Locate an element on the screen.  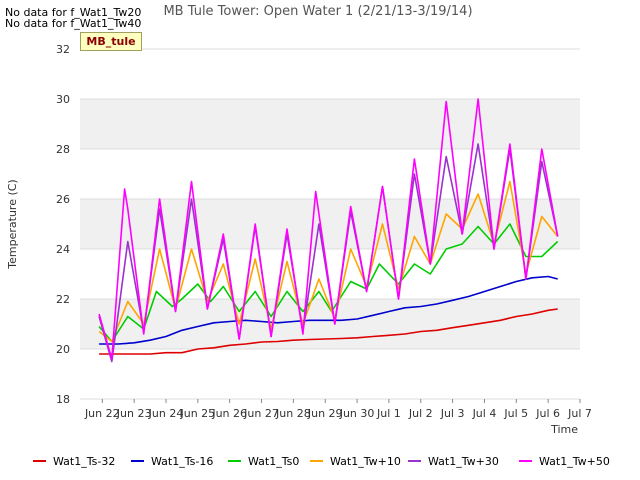
x-tick-label: Jun 30 is located at coordinates (357, 413).